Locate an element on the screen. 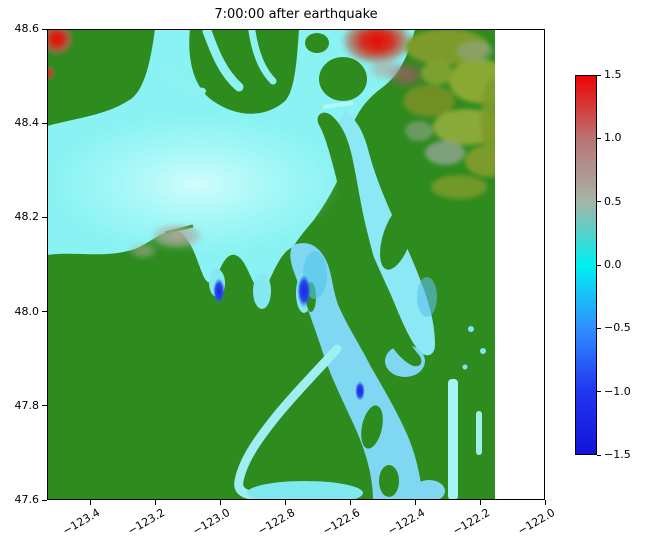 The height and width of the screenshot is (555, 649). deception-pass is located at coordinates (338, 105).